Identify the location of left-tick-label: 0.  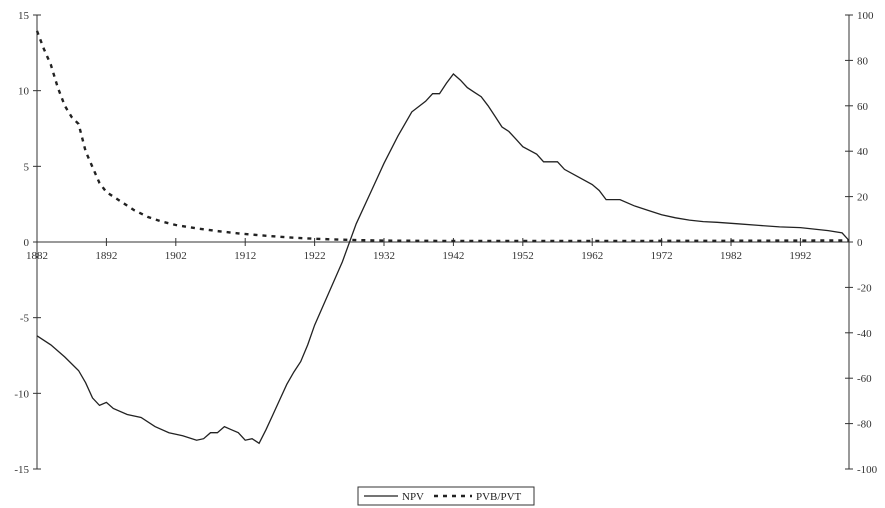
(27, 243).